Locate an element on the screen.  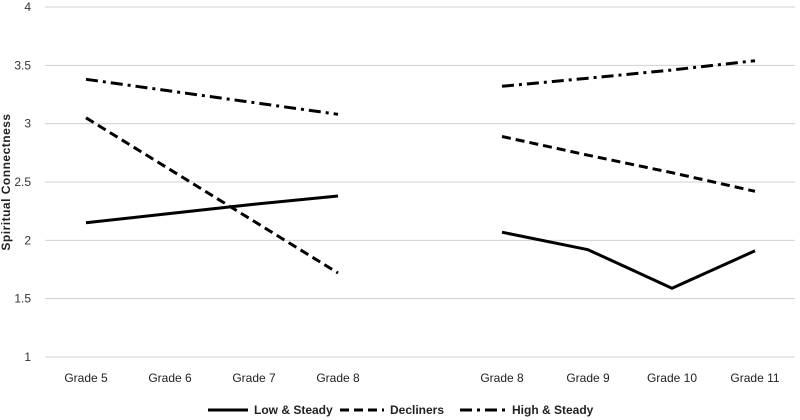
y-tick-label: 1.5 is located at coordinates (22, 299).